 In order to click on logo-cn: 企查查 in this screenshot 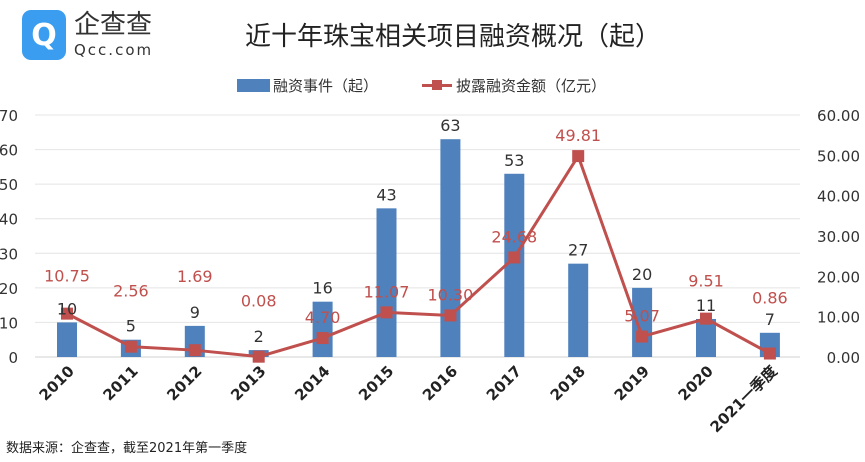, I will do `click(113, 25)`.